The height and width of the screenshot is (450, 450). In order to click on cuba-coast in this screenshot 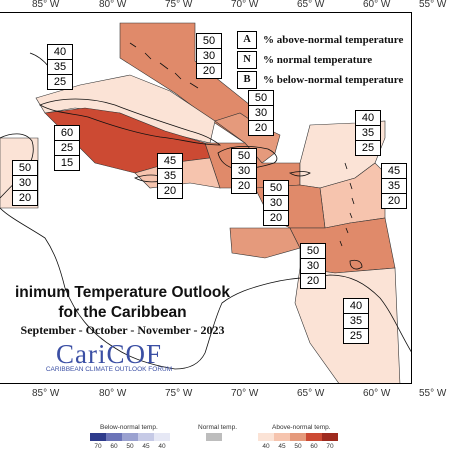, I will do `click(130, 122)`.